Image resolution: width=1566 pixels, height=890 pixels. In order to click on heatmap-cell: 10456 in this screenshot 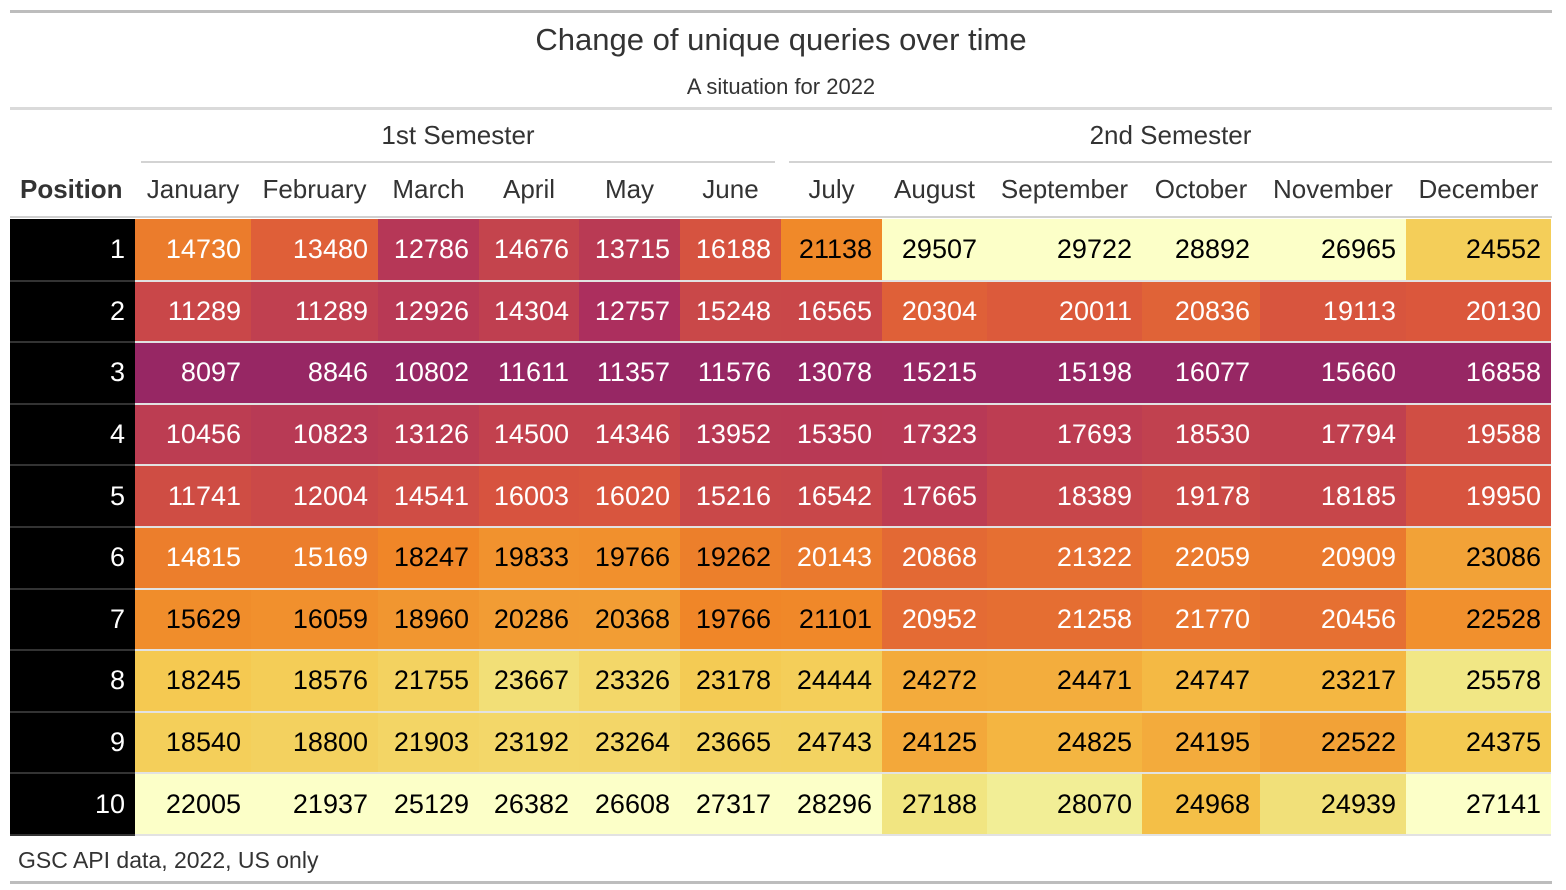, I will do `click(193, 435)`.